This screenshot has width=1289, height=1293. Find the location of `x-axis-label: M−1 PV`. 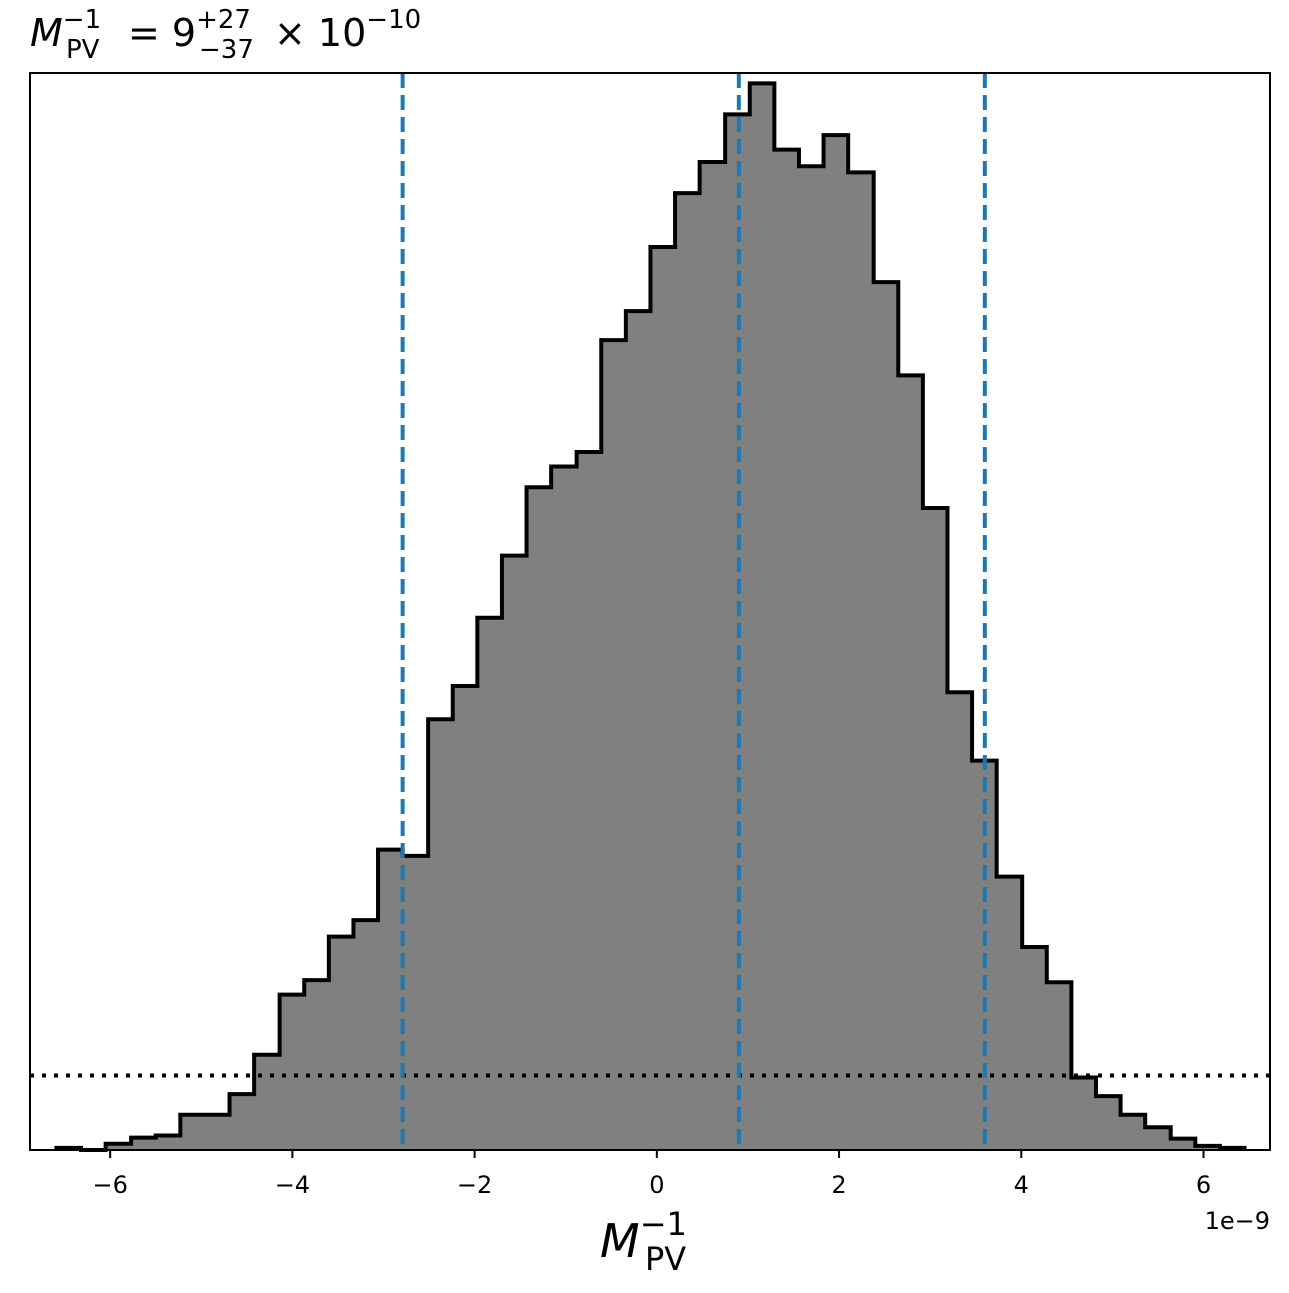

x-axis-label: M−1 PV is located at coordinates (643, 1241).